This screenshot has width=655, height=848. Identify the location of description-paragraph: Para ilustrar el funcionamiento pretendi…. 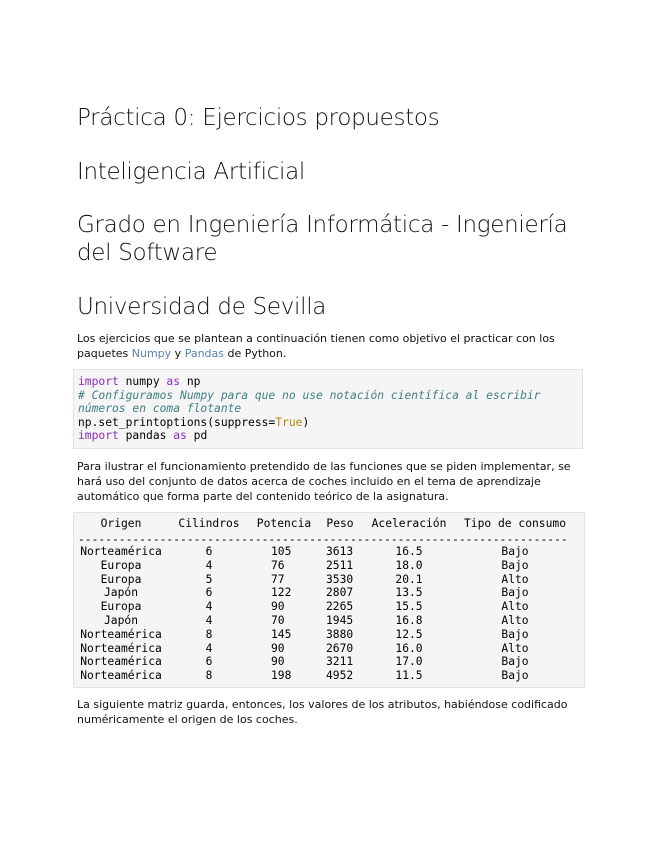
(324, 481).